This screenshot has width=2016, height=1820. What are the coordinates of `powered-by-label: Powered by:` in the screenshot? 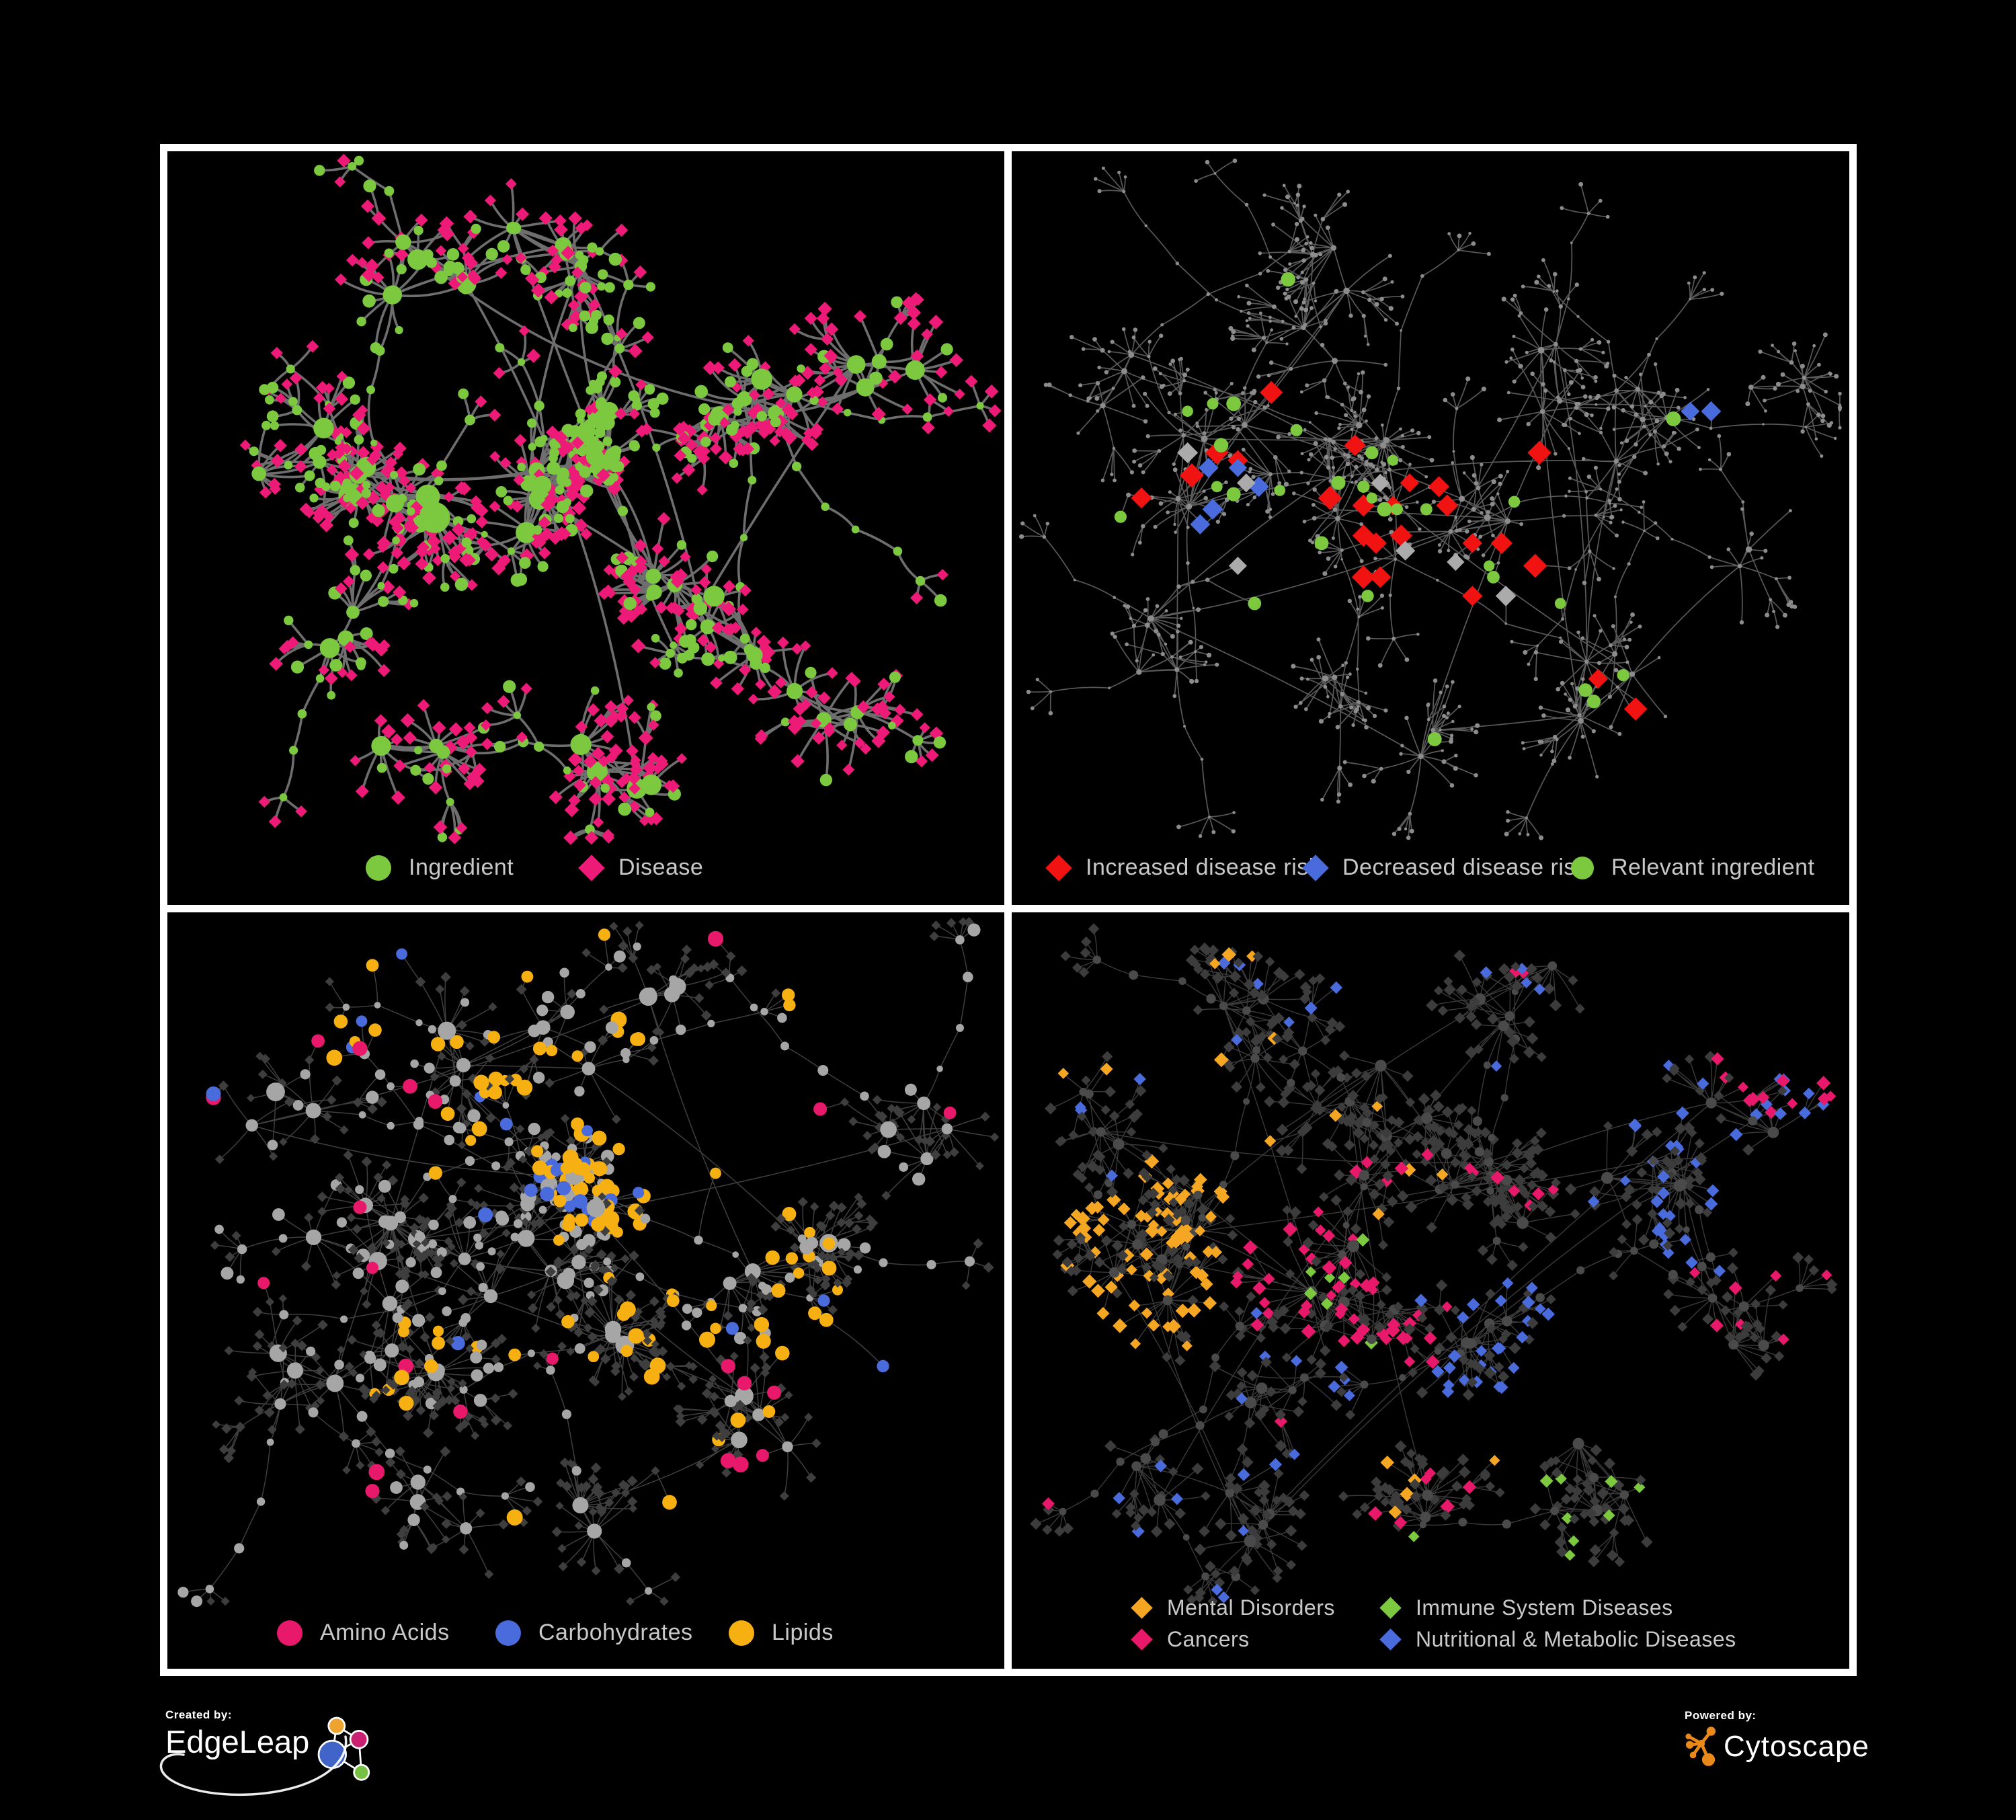 It's located at (1721, 1715).